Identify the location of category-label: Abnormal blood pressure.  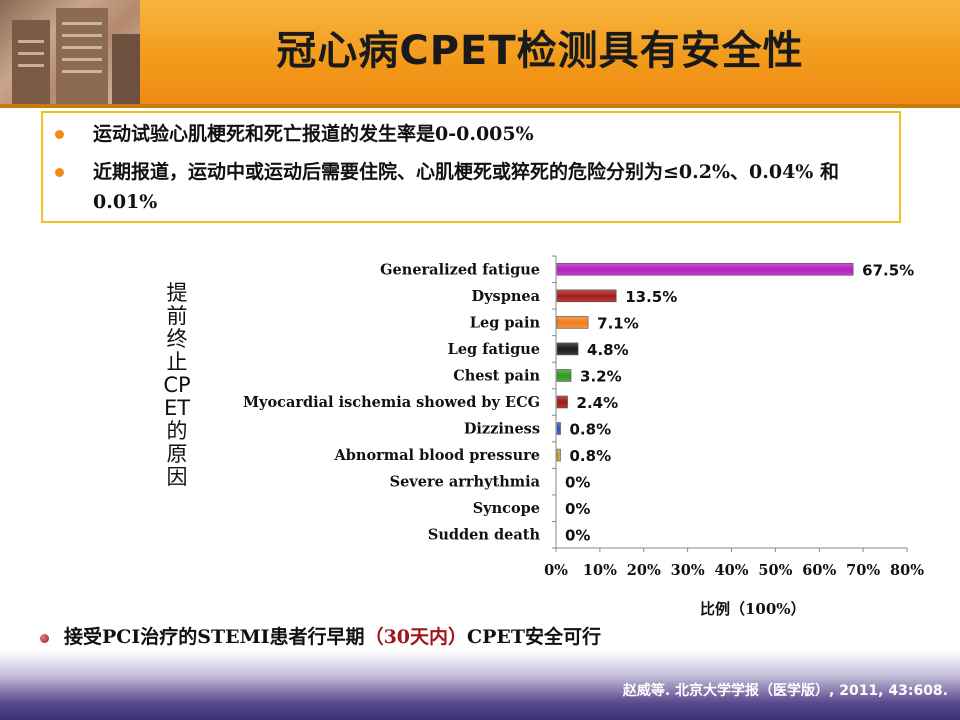
(437, 455).